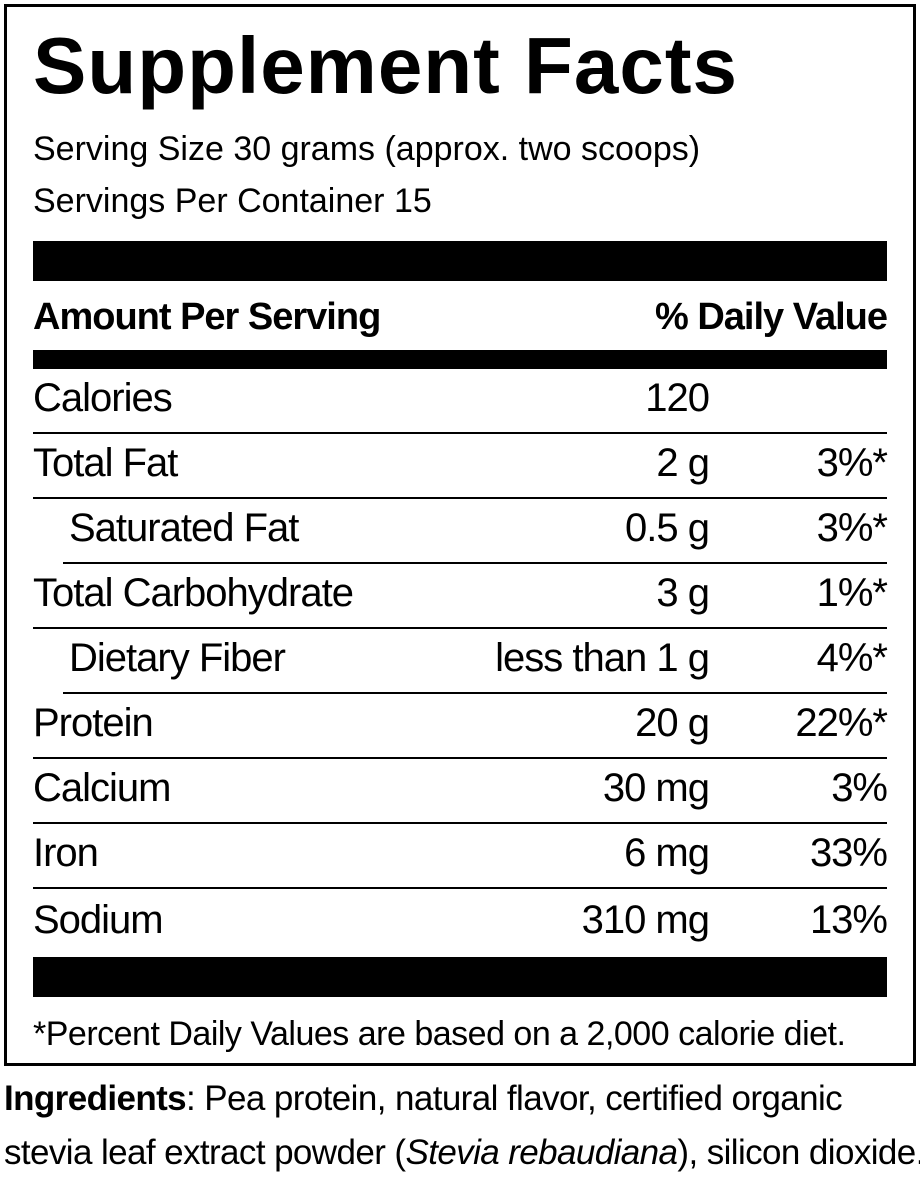 The image size is (920, 1200). What do you see at coordinates (66, 853) in the screenshot?
I see `nutrient-name: Iron` at bounding box center [66, 853].